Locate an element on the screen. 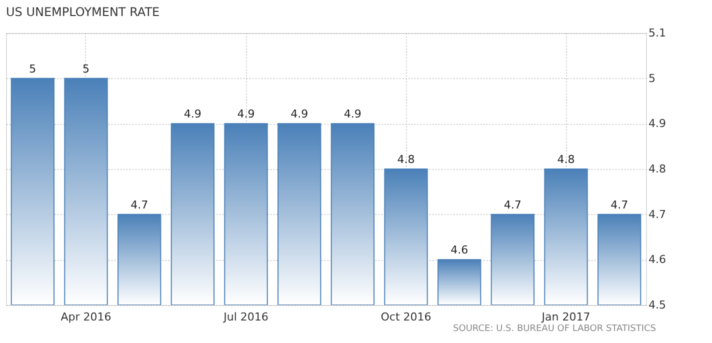 The width and height of the screenshot is (712, 343). x-tick-label: Apr 2016 is located at coordinates (86, 317).